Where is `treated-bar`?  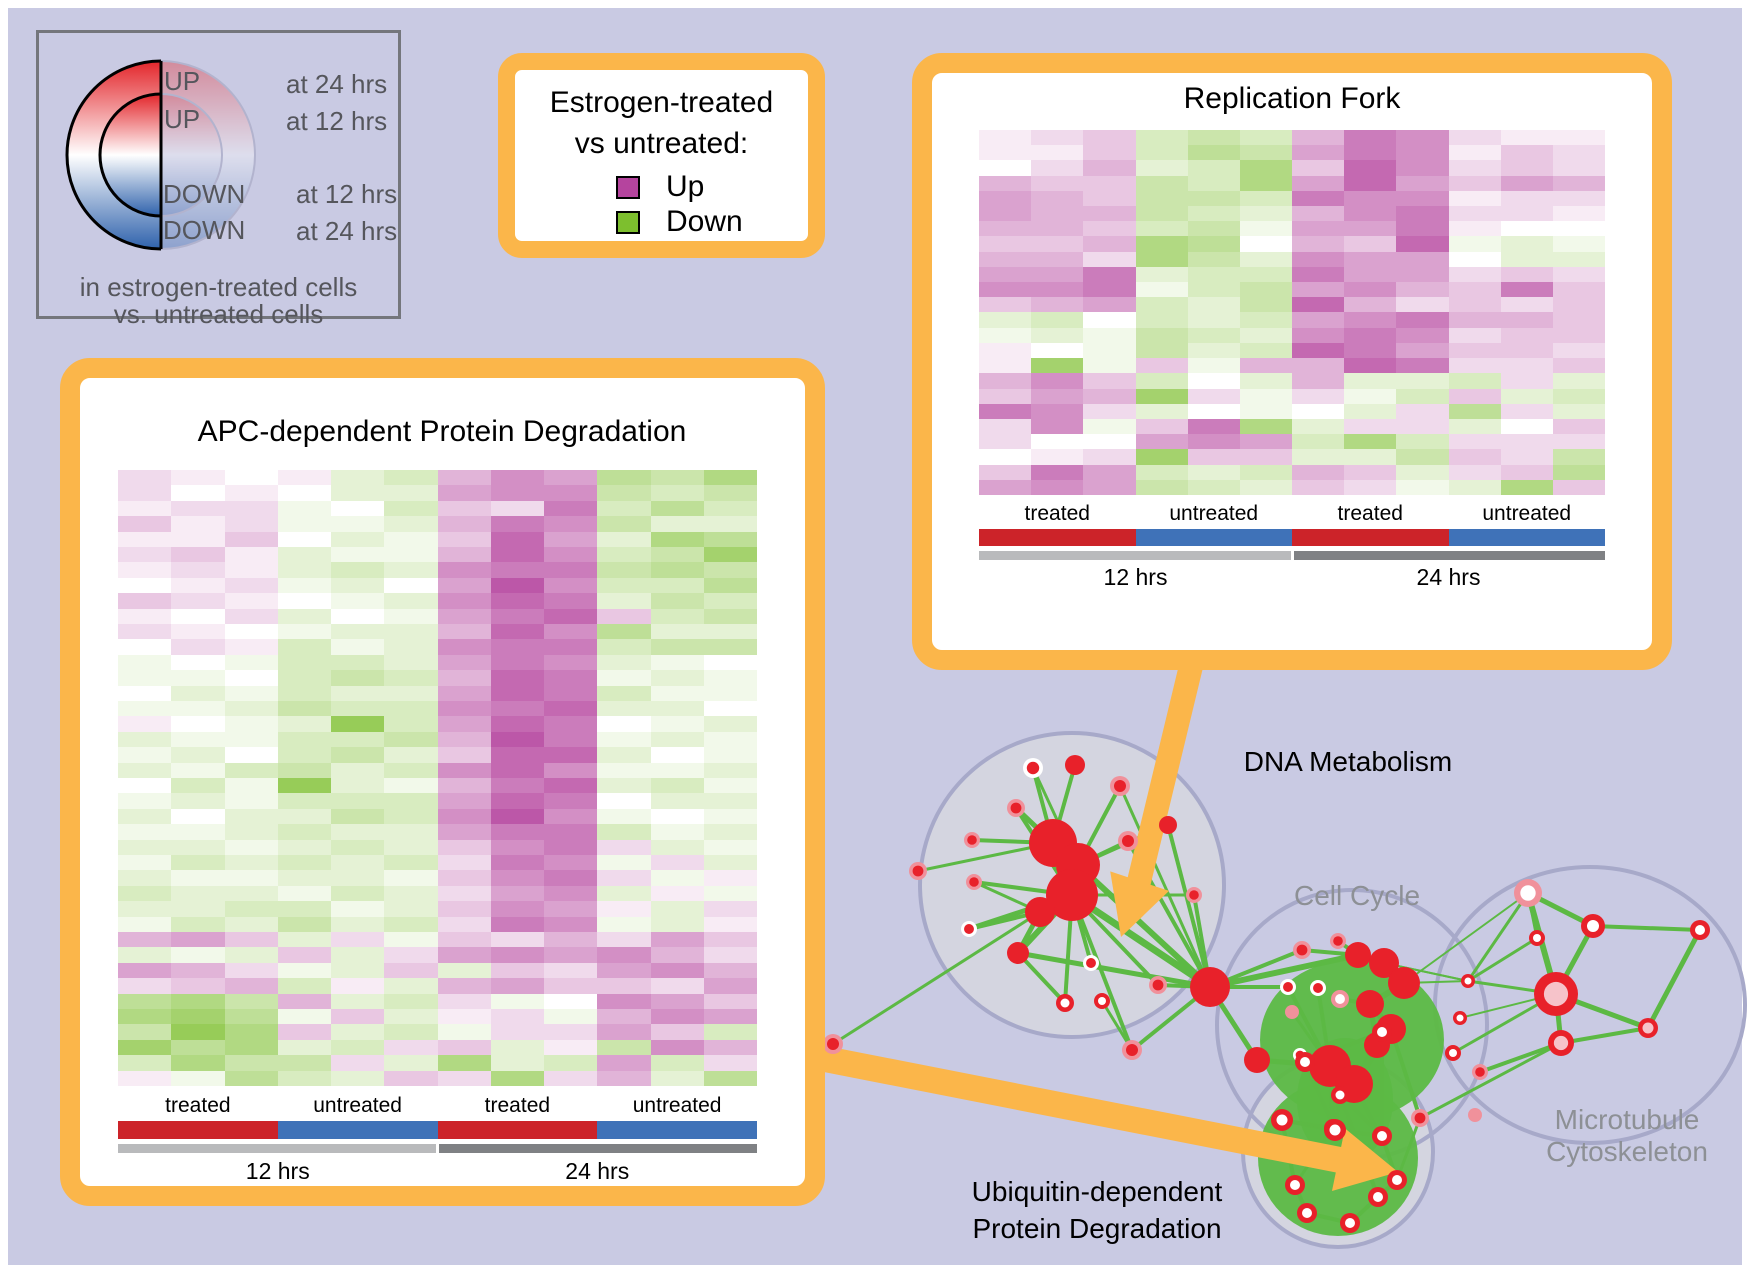 treated-bar is located at coordinates (198, 1130).